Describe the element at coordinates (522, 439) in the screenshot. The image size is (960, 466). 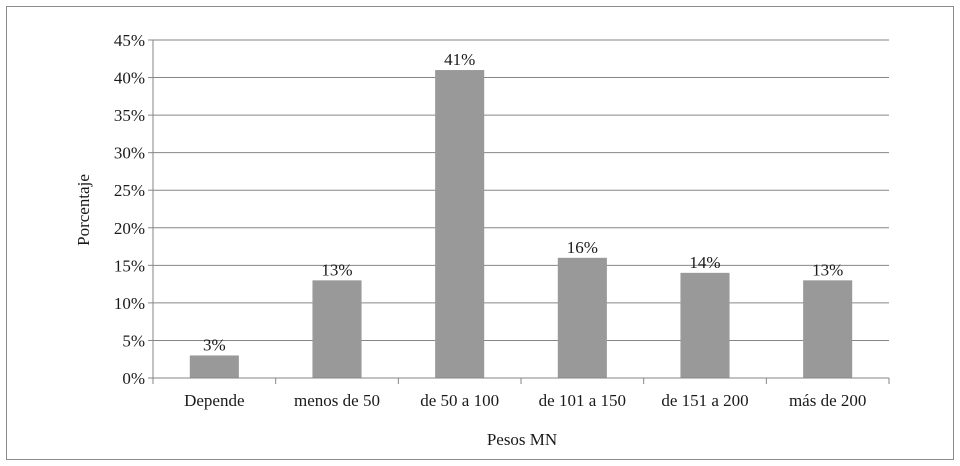
I see `x-axis-title: Pesos MN` at that location.